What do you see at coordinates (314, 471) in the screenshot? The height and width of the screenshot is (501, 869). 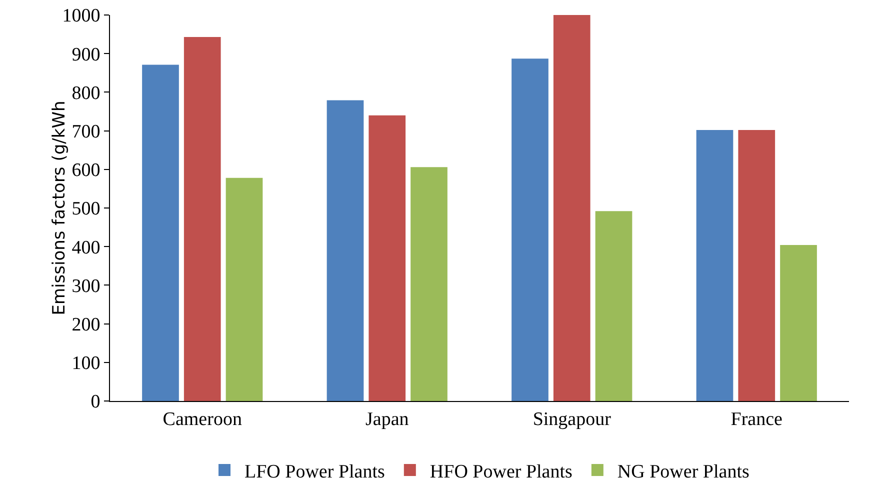 I see `legend-label: LFO Power Plants` at bounding box center [314, 471].